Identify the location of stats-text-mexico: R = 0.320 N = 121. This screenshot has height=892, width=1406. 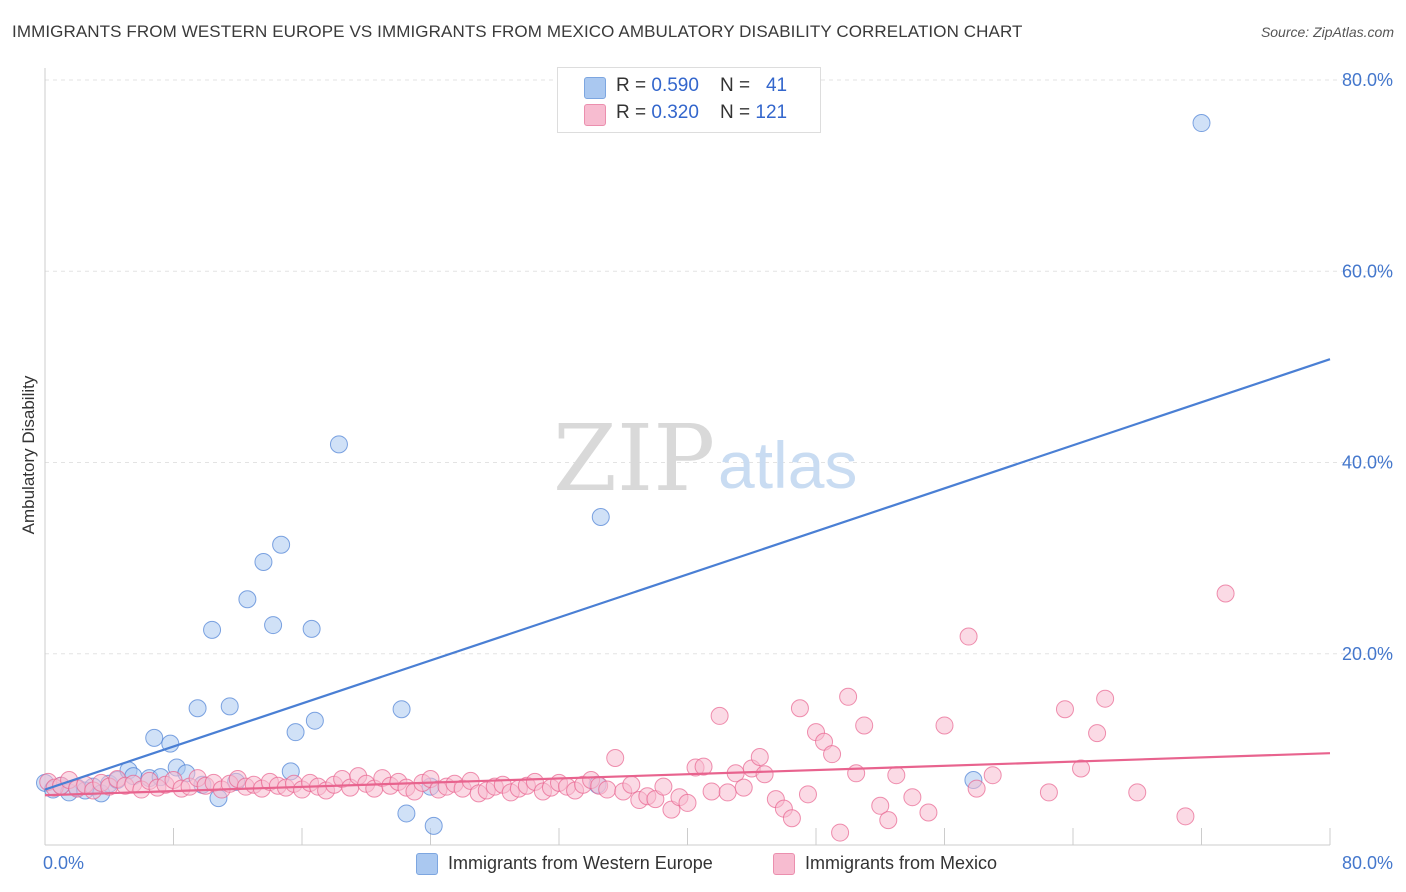
(701, 113).